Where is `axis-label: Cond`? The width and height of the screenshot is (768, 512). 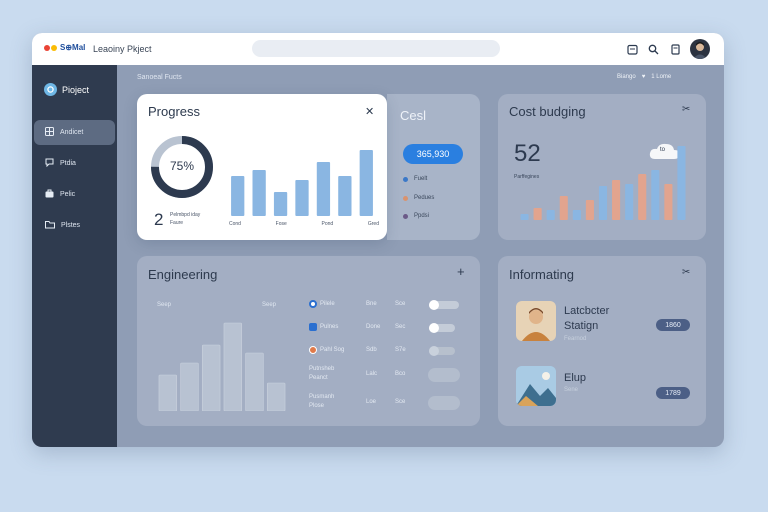
axis-label: Cond is located at coordinates (235, 224).